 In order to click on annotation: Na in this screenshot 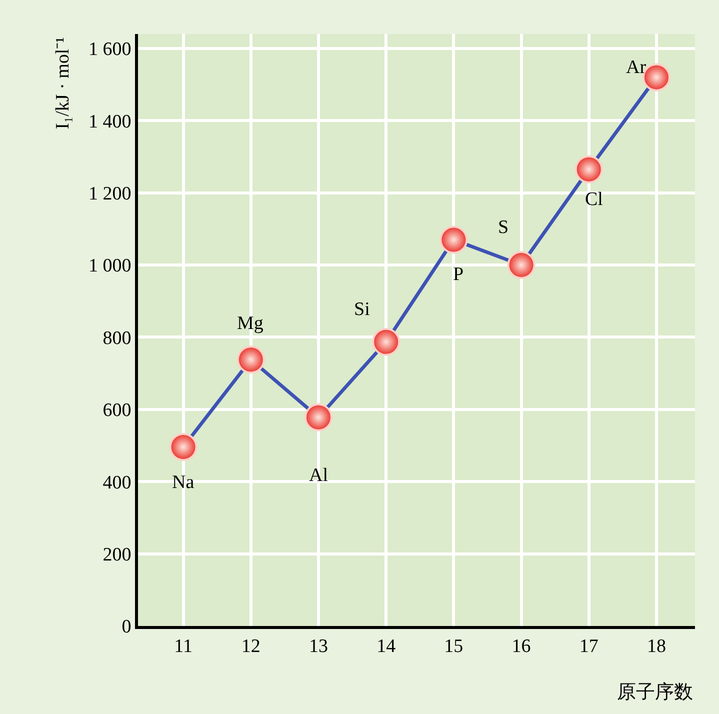, I will do `click(183, 482)`.